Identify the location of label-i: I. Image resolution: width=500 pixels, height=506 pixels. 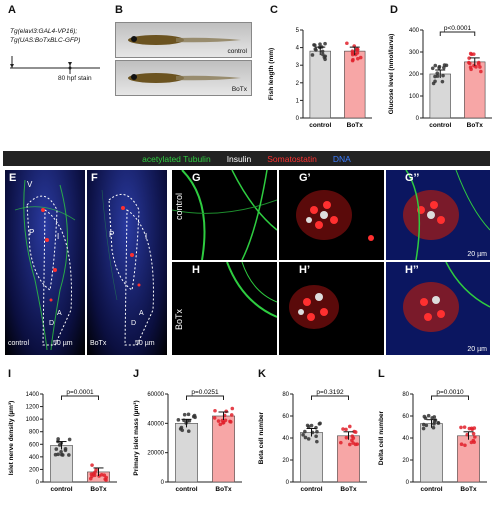
(146, 236).